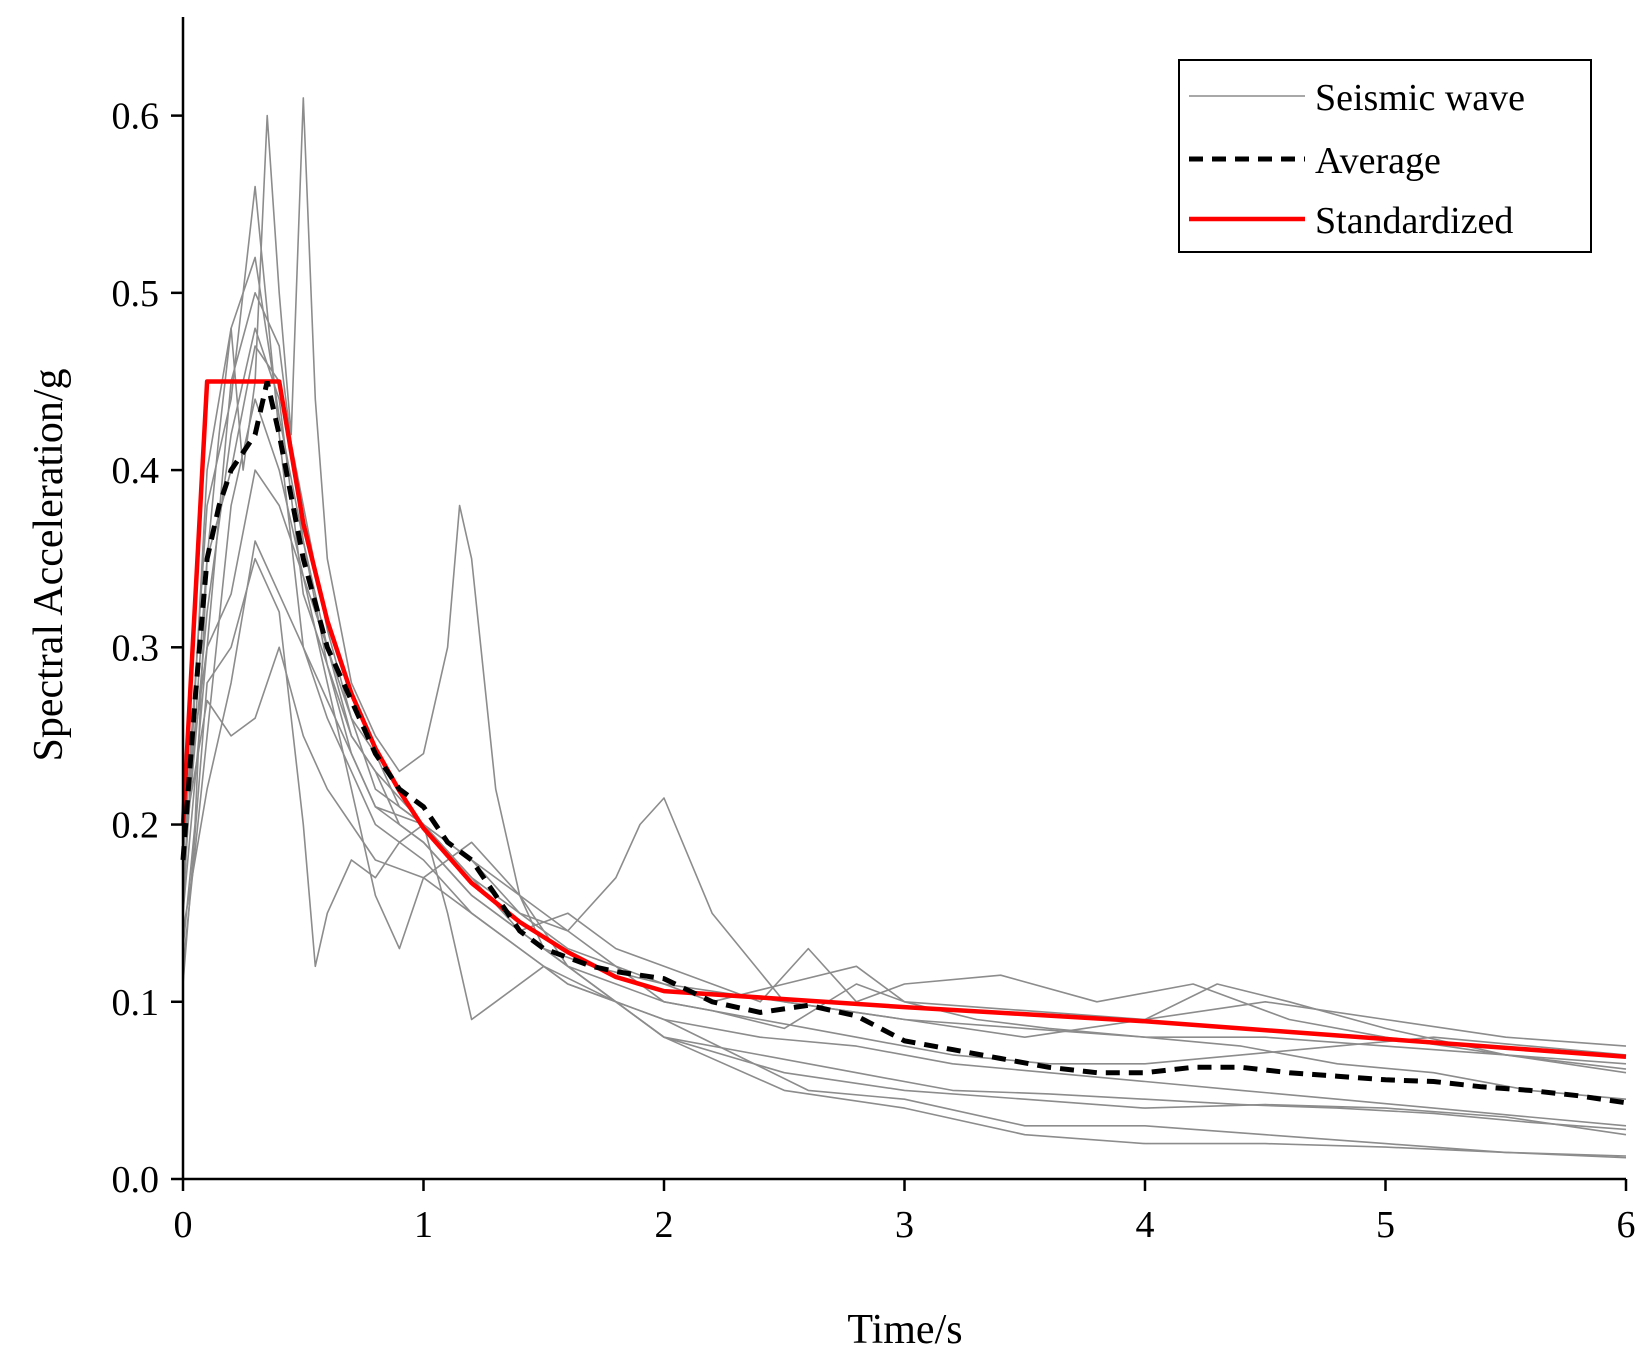  What do you see at coordinates (136, 117) in the screenshot?
I see `y-tick-label: 0.6` at bounding box center [136, 117].